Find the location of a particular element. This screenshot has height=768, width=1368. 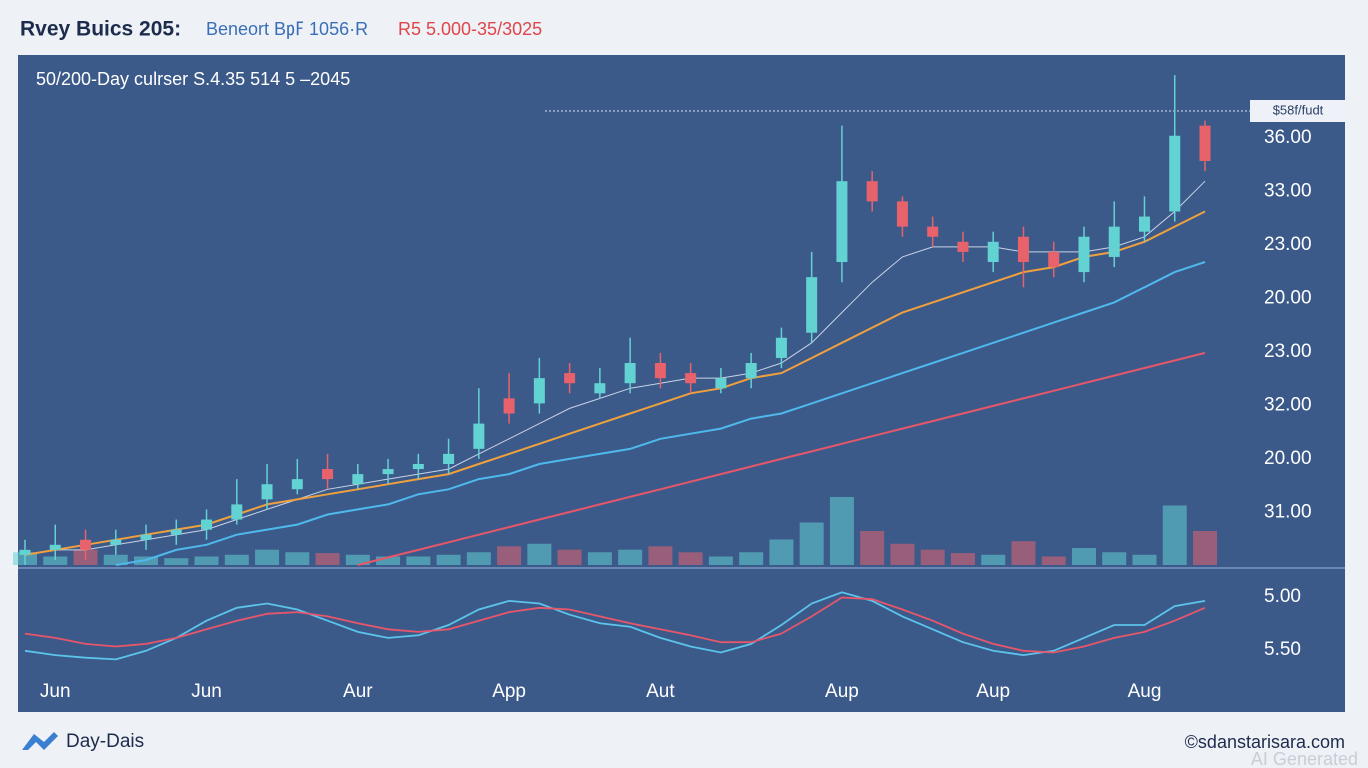

site-name: ©sdanstarisara.com is located at coordinates (1265, 742).